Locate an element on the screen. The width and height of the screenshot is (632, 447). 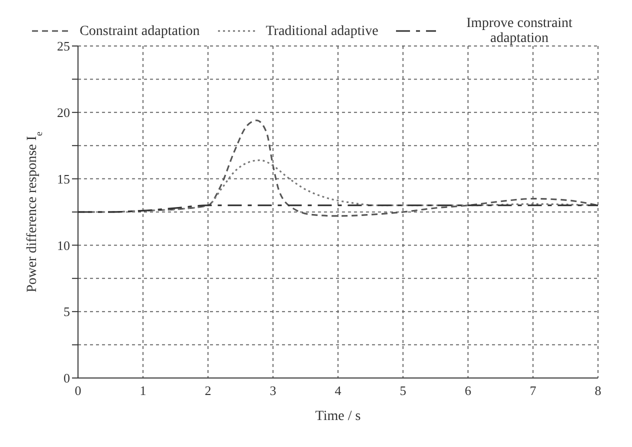
x-tick-label: 2 is located at coordinates (208, 390).